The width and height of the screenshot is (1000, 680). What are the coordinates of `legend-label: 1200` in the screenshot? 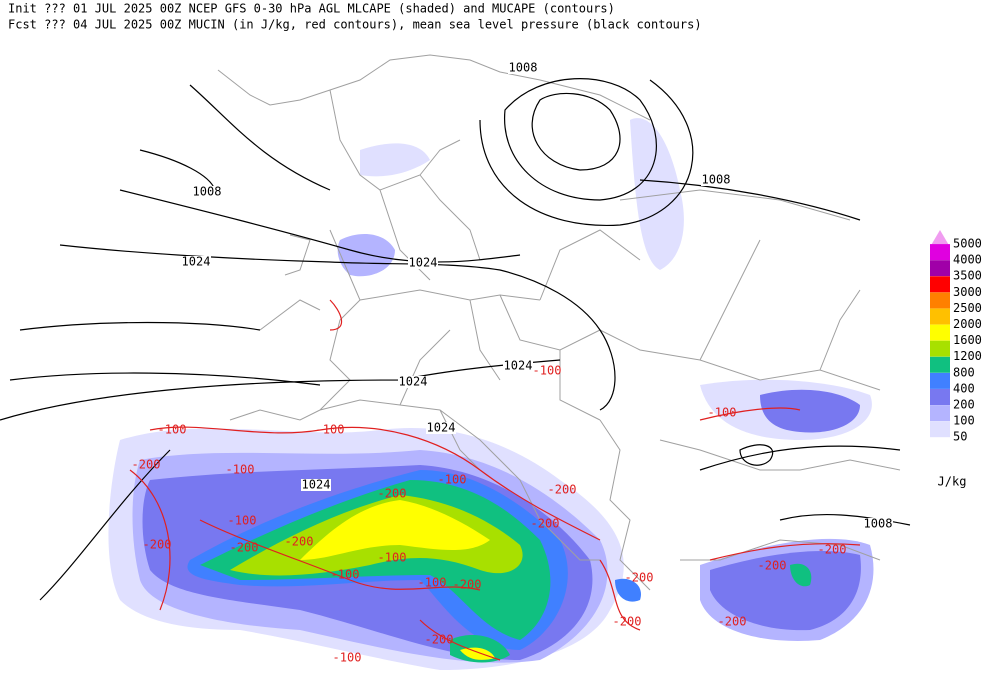 It's located at (967, 356).